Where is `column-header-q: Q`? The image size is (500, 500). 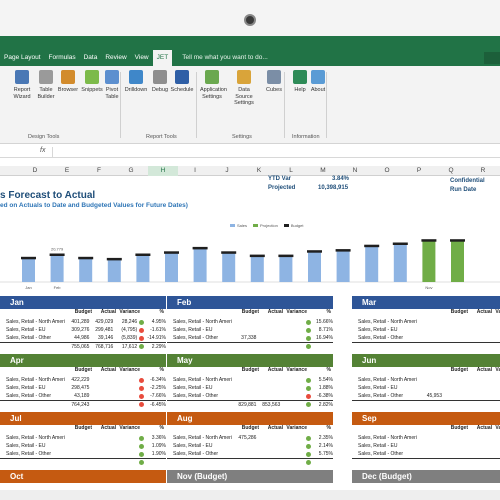
column-header-q: Q is located at coordinates (451, 170).